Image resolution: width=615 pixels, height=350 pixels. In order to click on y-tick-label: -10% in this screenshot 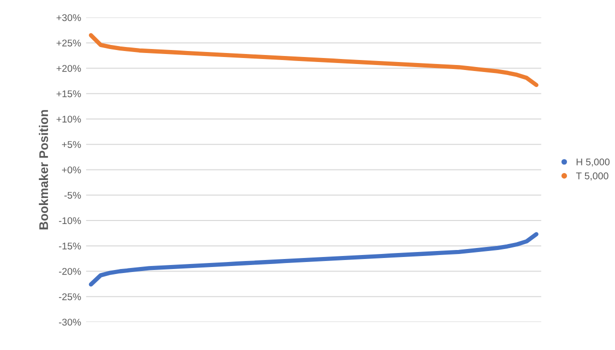, I will do `click(69, 220)`.